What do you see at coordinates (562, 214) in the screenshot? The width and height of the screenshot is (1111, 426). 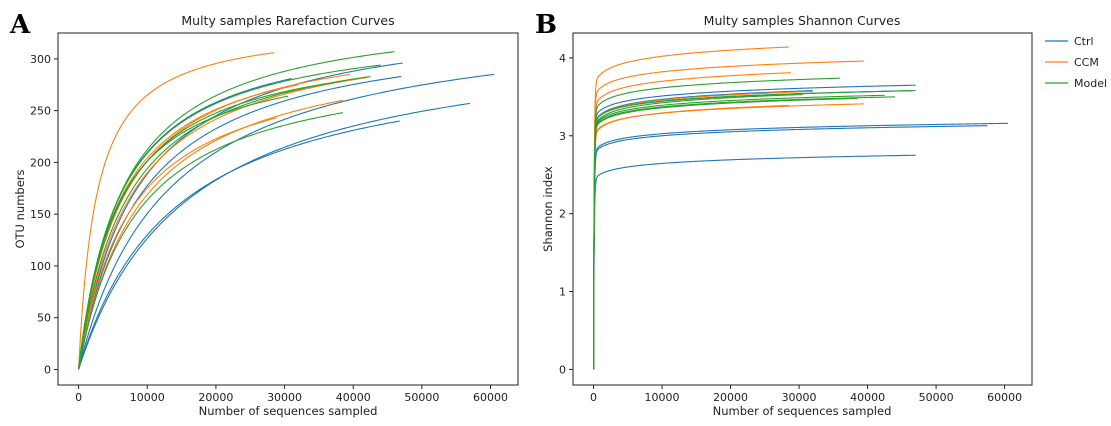 I see `y-tick-label: 2` at bounding box center [562, 214].